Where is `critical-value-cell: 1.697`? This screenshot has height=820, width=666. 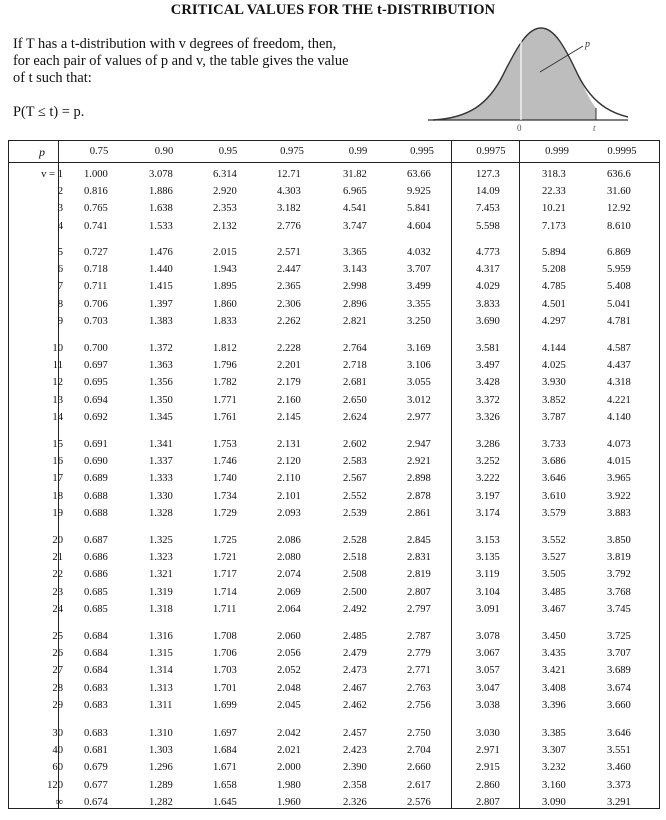 critical-value-cell: 1.697 is located at coordinates (225, 733).